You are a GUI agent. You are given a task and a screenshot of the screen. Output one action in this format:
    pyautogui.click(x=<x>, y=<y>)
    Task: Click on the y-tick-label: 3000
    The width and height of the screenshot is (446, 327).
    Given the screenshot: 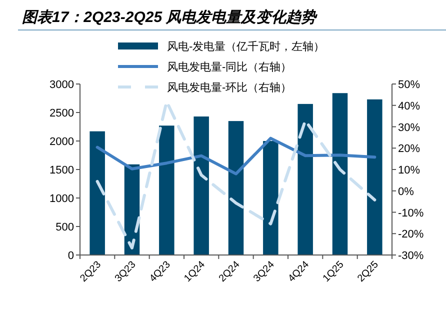 What is the action you would take?
    pyautogui.click(x=62, y=85)
    